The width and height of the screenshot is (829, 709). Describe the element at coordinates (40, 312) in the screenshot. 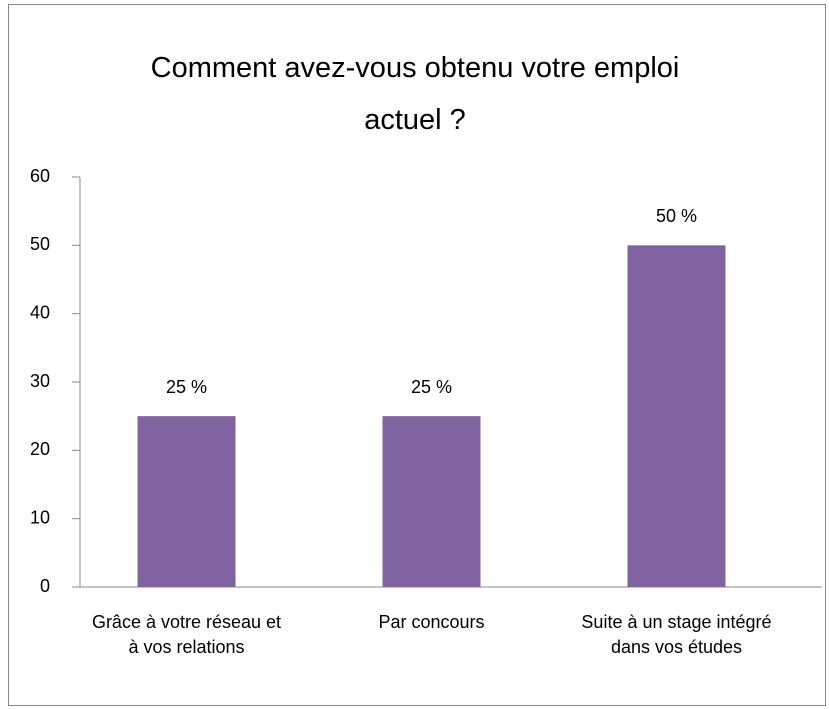

I see `y-tick-label: 40` at that location.